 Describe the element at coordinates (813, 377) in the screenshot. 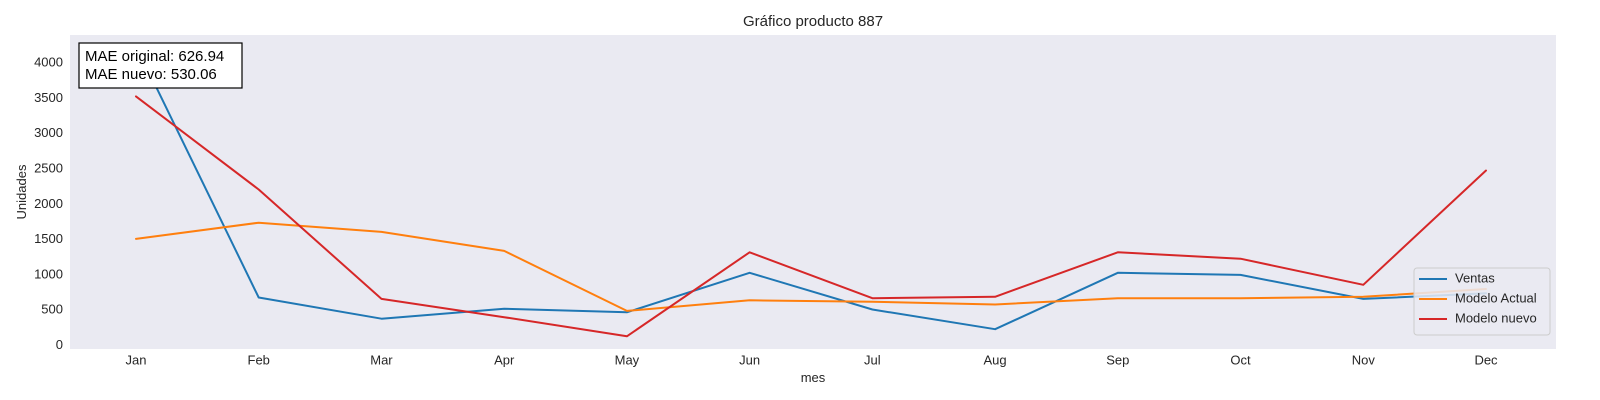

I see `x-axis-title: mes` at that location.